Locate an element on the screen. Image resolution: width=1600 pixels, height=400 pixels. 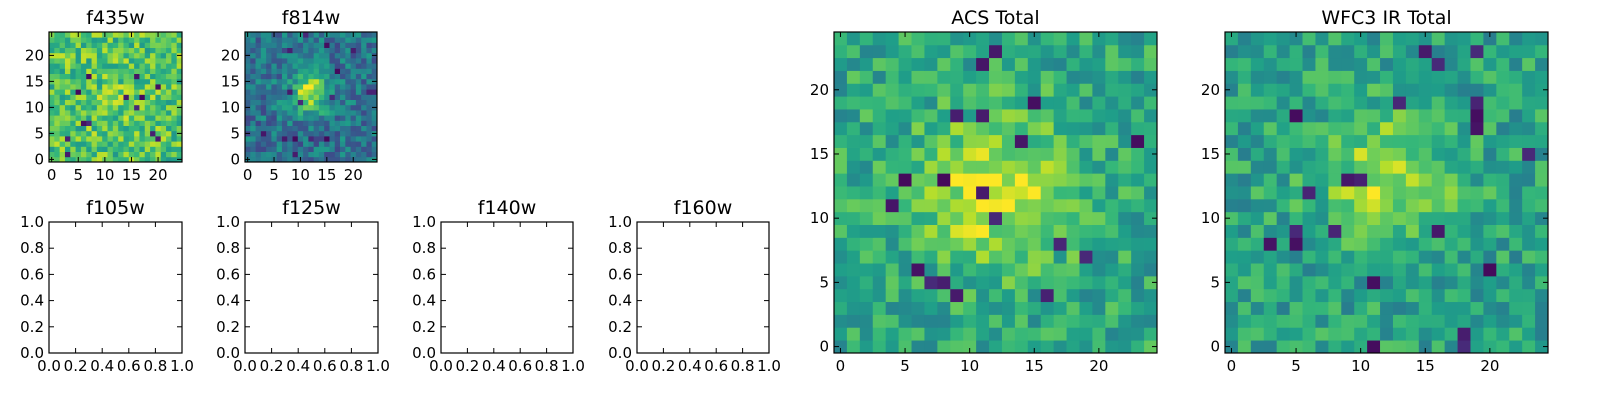
y-tick-label: 0.0 is located at coordinates (424, 353).